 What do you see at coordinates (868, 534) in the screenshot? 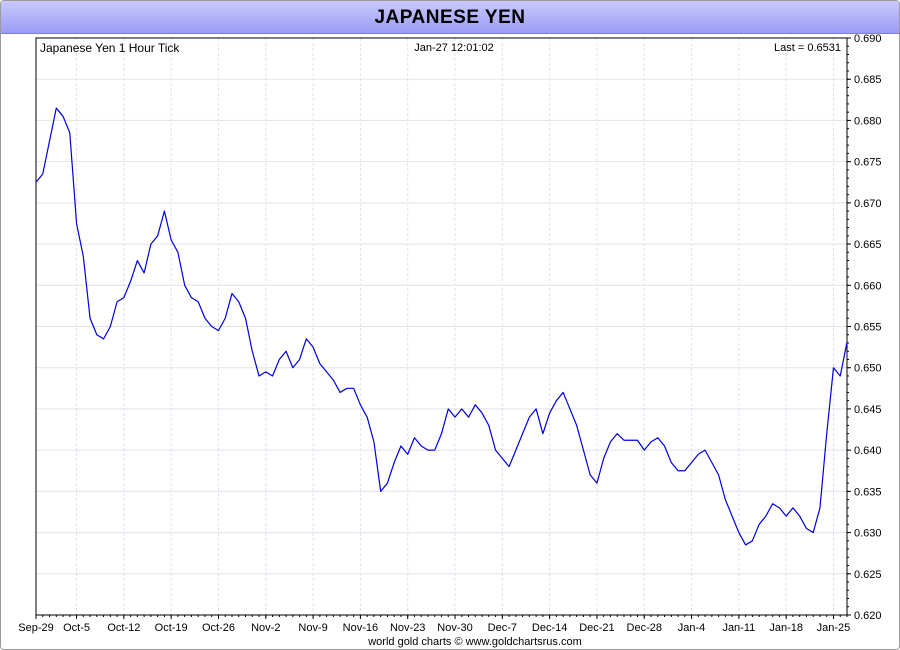
I see `y-tick-label: 0.630` at bounding box center [868, 534].